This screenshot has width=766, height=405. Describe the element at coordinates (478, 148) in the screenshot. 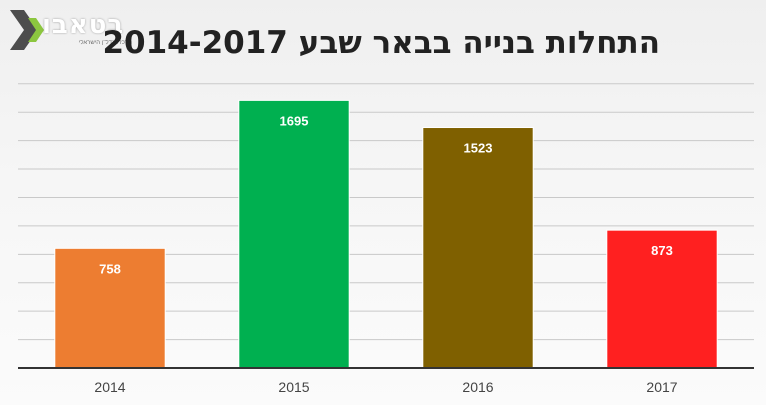

I see `data-label-2016: 1523` at that location.